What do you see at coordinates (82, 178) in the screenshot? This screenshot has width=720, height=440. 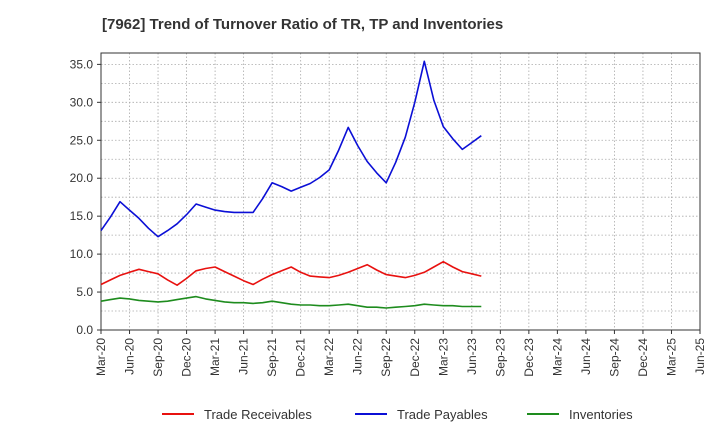 I see `y-tick-label: 20.0` at bounding box center [82, 178].